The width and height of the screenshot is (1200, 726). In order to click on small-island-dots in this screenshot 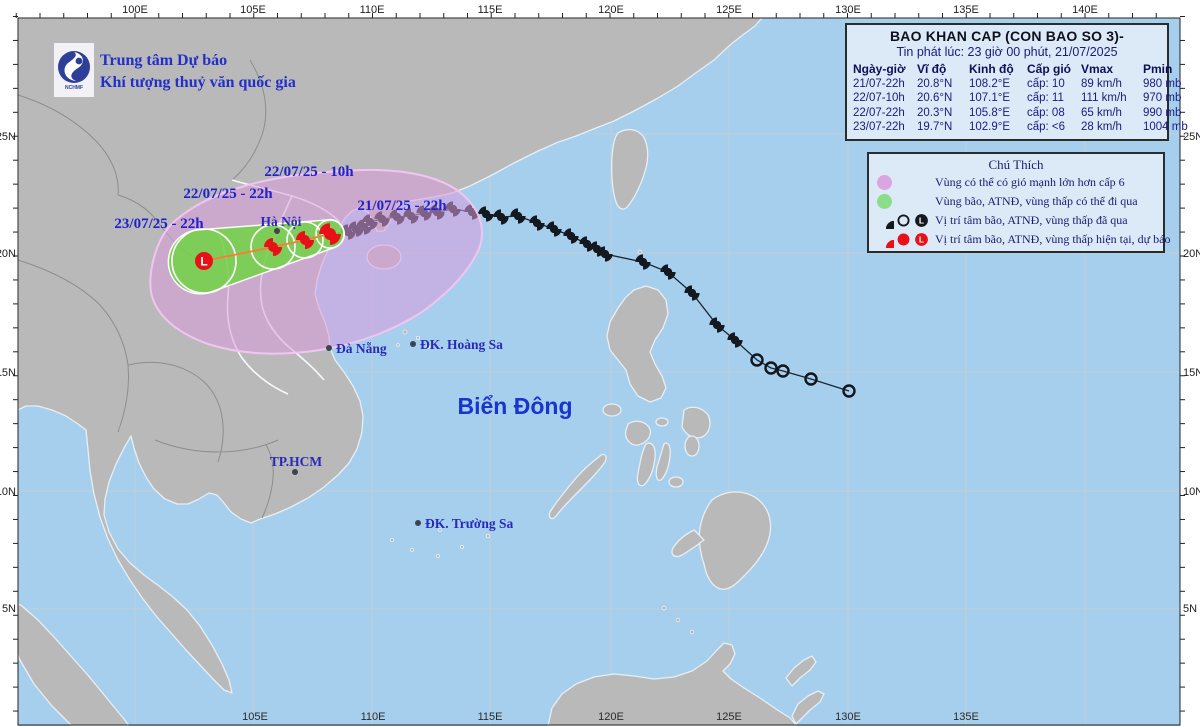, I will do `click(542, 442)`.